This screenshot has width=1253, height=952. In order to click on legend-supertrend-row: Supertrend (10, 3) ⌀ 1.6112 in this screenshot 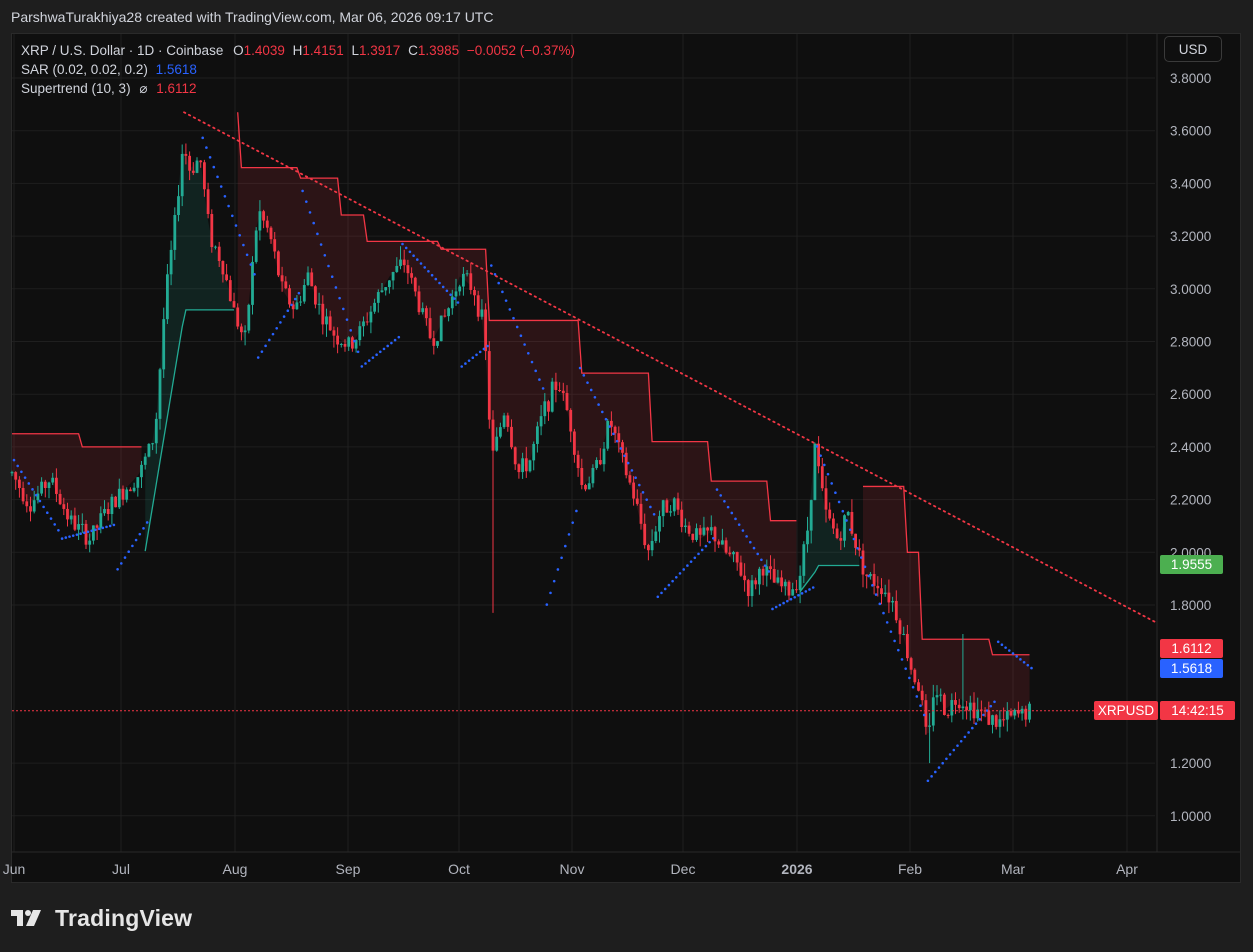, I will do `click(298, 88)`.